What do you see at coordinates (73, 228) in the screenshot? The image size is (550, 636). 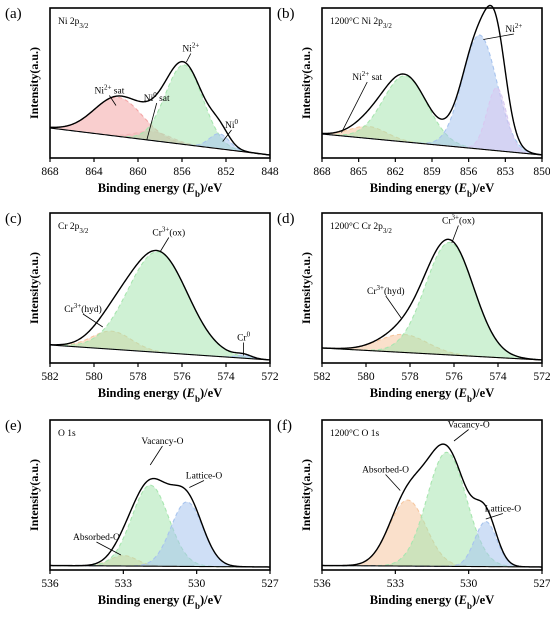 I see `corner-label: Cr 2p3/2` at bounding box center [73, 228].